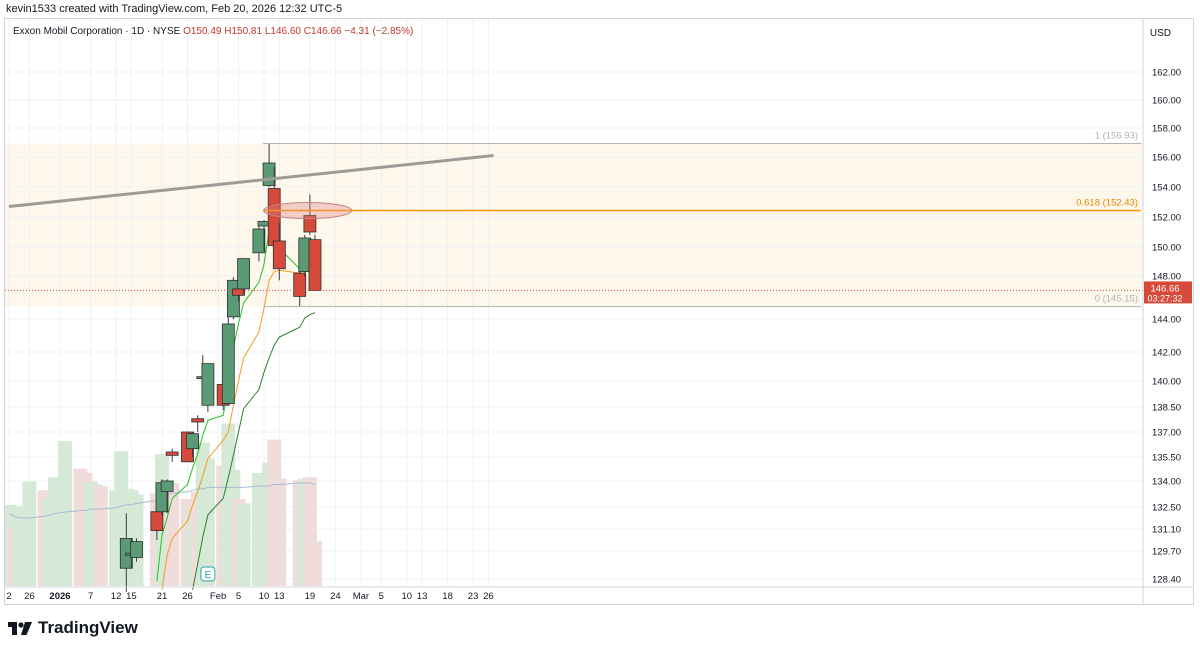 The image size is (1200, 650). I want to click on price-tick-label: 135.50, so click(1166, 458).